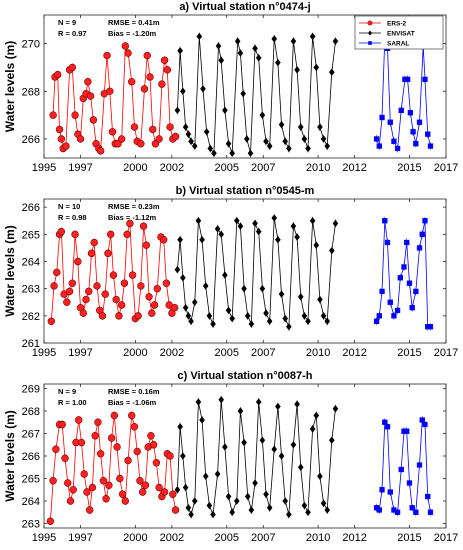 The width and height of the screenshot is (463, 550). What do you see at coordinates (401, 34) in the screenshot?
I see `legend-label: ENVISAT` at bounding box center [401, 34].